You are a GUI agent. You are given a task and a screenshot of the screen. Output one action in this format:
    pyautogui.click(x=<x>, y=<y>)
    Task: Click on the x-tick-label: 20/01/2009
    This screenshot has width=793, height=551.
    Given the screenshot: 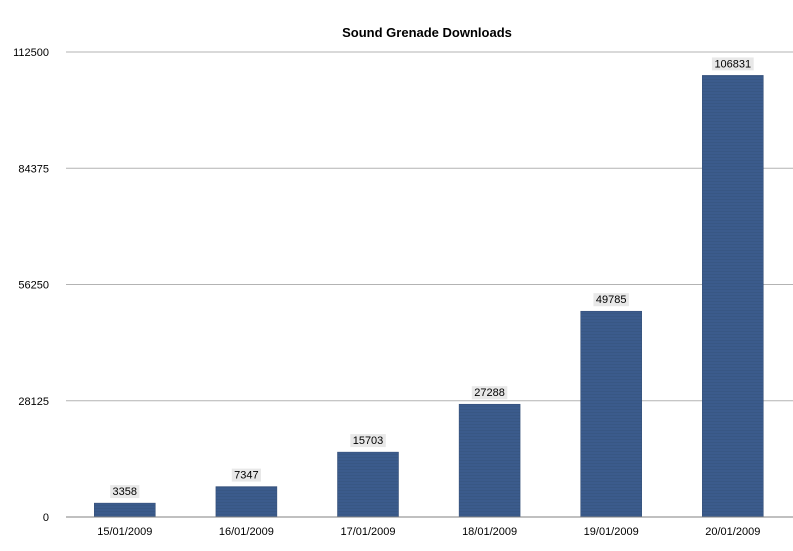 What is the action you would take?
    pyautogui.click(x=732, y=532)
    